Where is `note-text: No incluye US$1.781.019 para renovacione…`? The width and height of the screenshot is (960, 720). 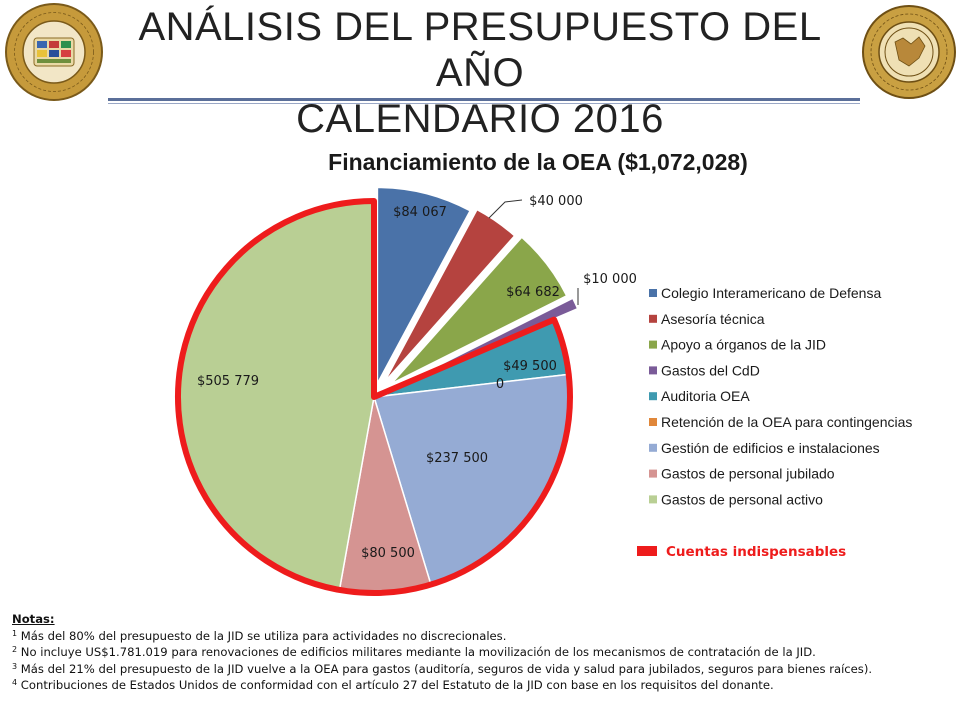 note-text: No incluye US$1.781.019 para renovacione… is located at coordinates (418, 652).